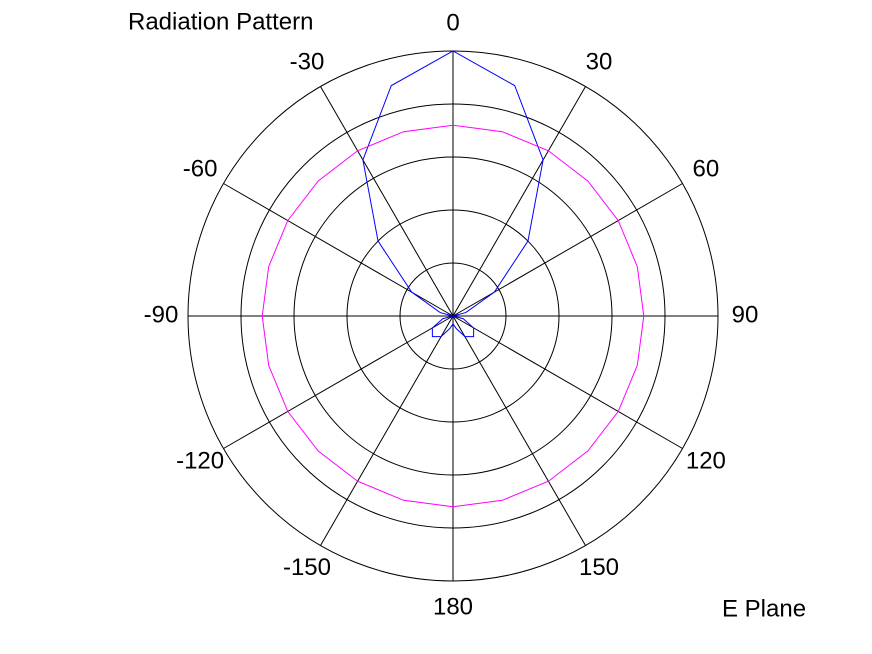 This screenshot has width=872, height=654. Describe the element at coordinates (307, 567) in the screenshot. I see `theta-tick-label: -150` at that location.